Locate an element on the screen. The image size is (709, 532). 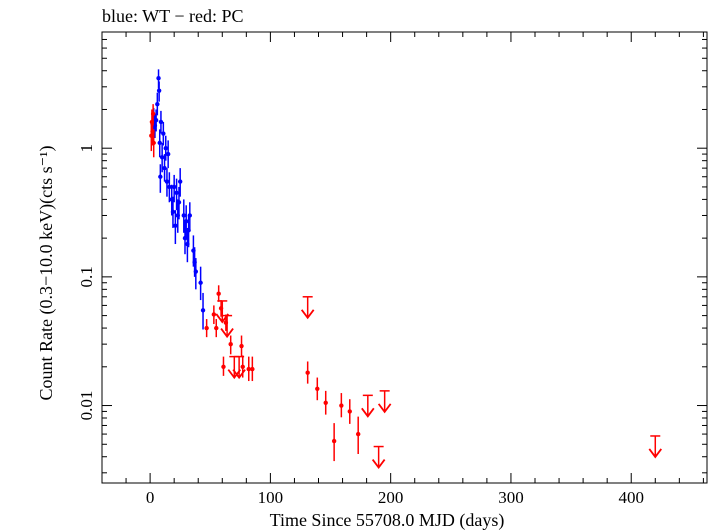
x-tick-label: 400 is located at coordinates (631, 497).